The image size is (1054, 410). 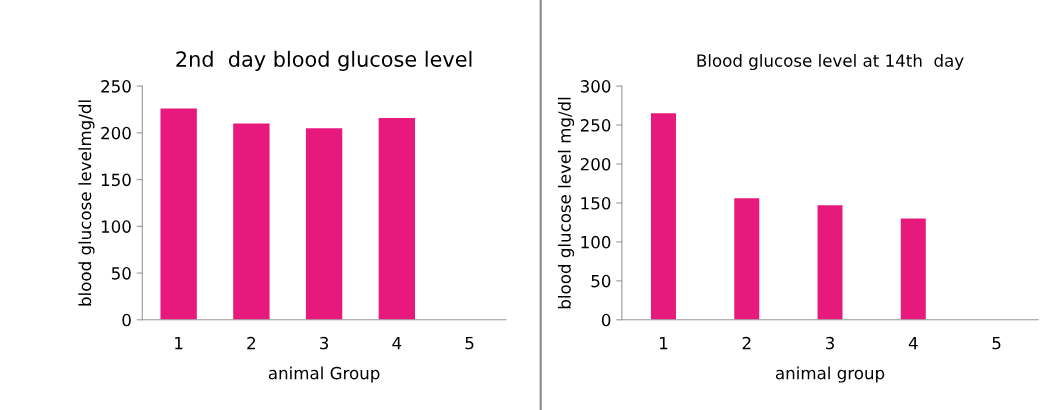 What do you see at coordinates (595, 86) in the screenshot?
I see `y-tick-label: 300` at bounding box center [595, 86].